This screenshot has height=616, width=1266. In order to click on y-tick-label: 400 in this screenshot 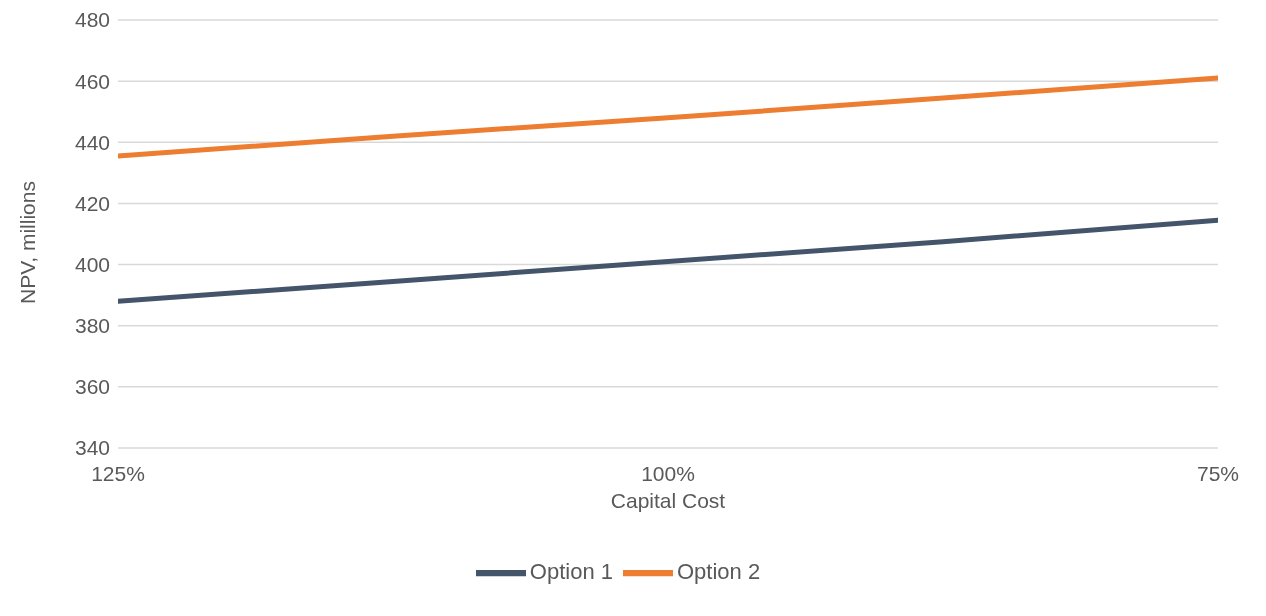, I will do `click(92, 265)`.